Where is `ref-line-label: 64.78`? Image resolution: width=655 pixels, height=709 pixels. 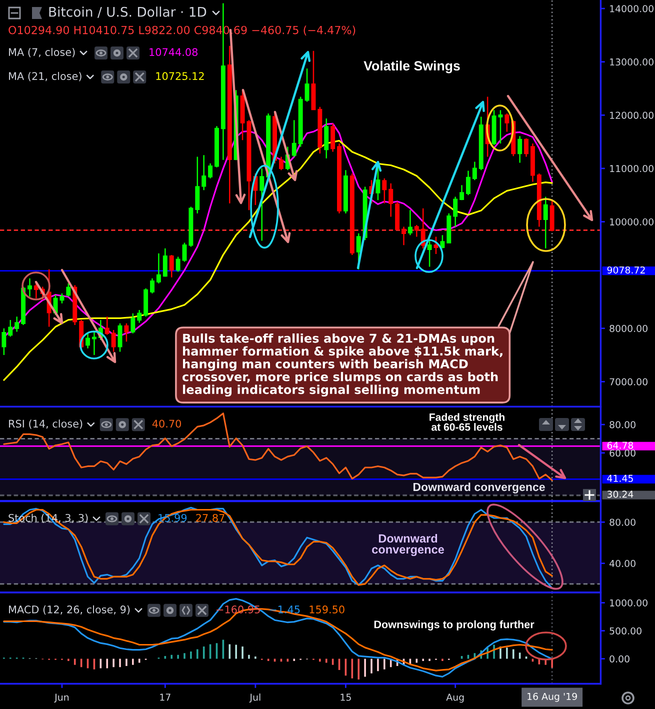 ref-line-label: 64.78 is located at coordinates (620, 445).